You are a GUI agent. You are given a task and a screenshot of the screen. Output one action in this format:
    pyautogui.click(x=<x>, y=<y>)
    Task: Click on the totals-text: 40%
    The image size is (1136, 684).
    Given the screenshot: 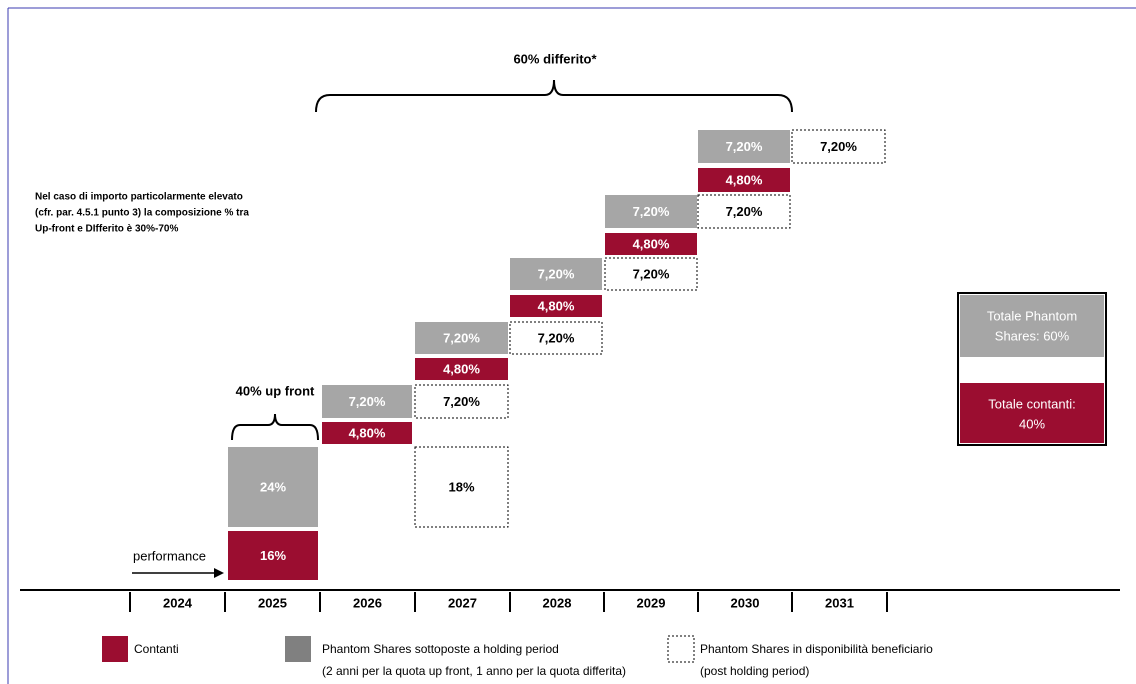 What is the action you would take?
    pyautogui.click(x=1032, y=423)
    